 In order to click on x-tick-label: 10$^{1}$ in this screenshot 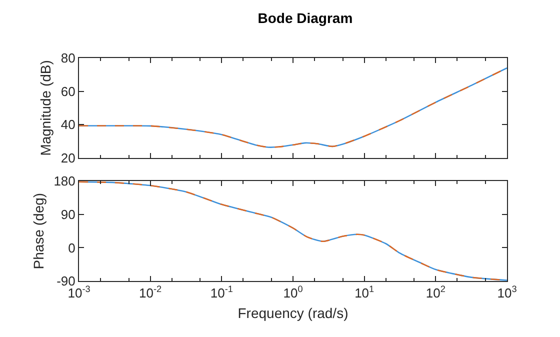, I will do `click(364, 292)`.